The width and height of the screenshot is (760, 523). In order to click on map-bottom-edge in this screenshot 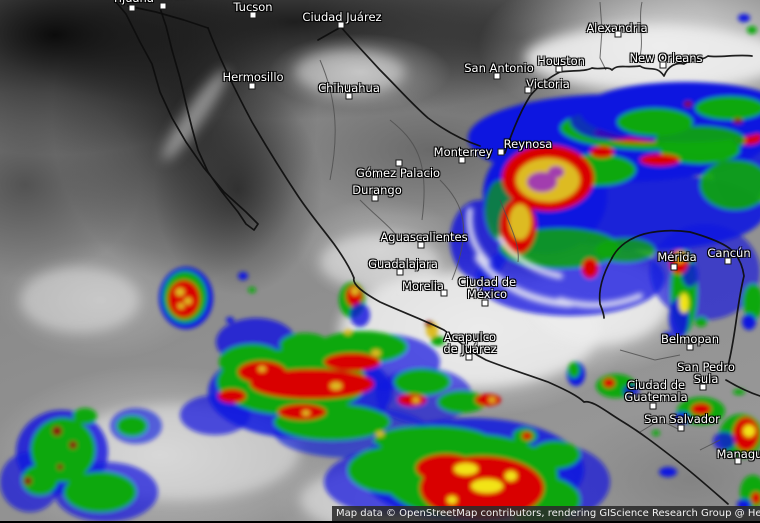, I will do `click(380, 522)`.